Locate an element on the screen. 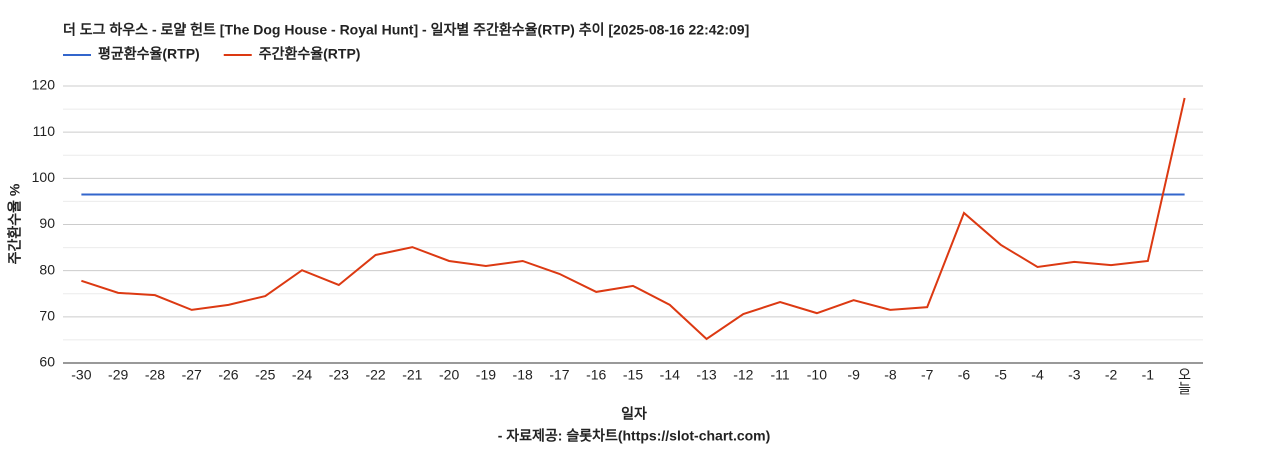 This screenshot has height=455, width=1268. x-tick-label: -27 is located at coordinates (192, 375).